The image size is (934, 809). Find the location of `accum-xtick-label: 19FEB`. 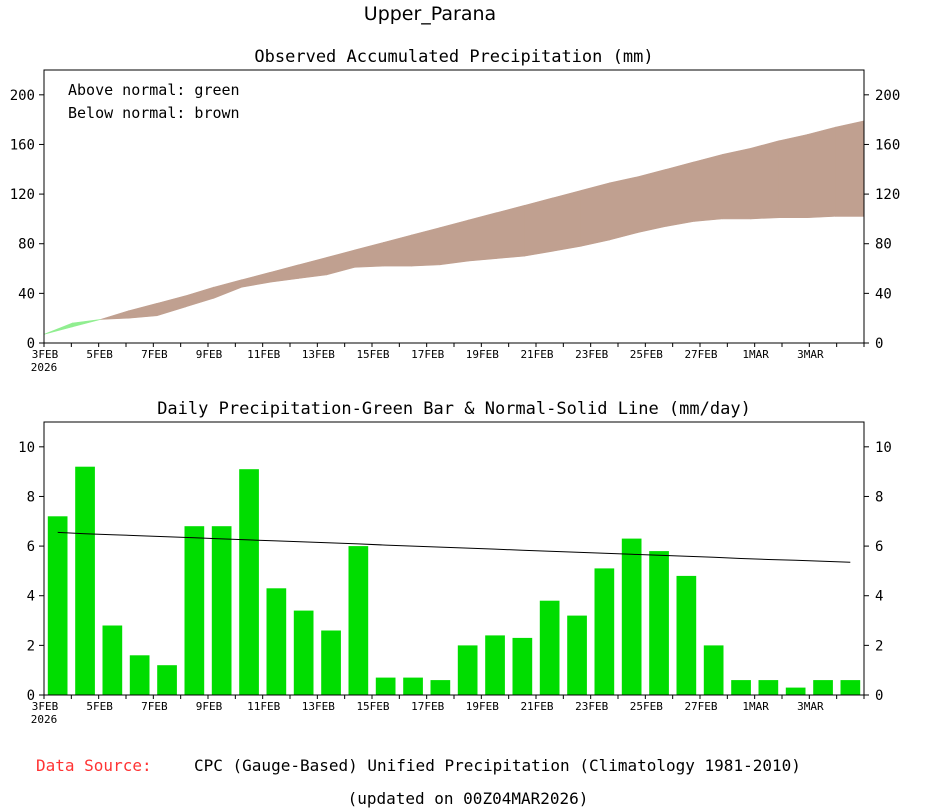

accum-xtick-label: 19FEB is located at coordinates (482, 354).